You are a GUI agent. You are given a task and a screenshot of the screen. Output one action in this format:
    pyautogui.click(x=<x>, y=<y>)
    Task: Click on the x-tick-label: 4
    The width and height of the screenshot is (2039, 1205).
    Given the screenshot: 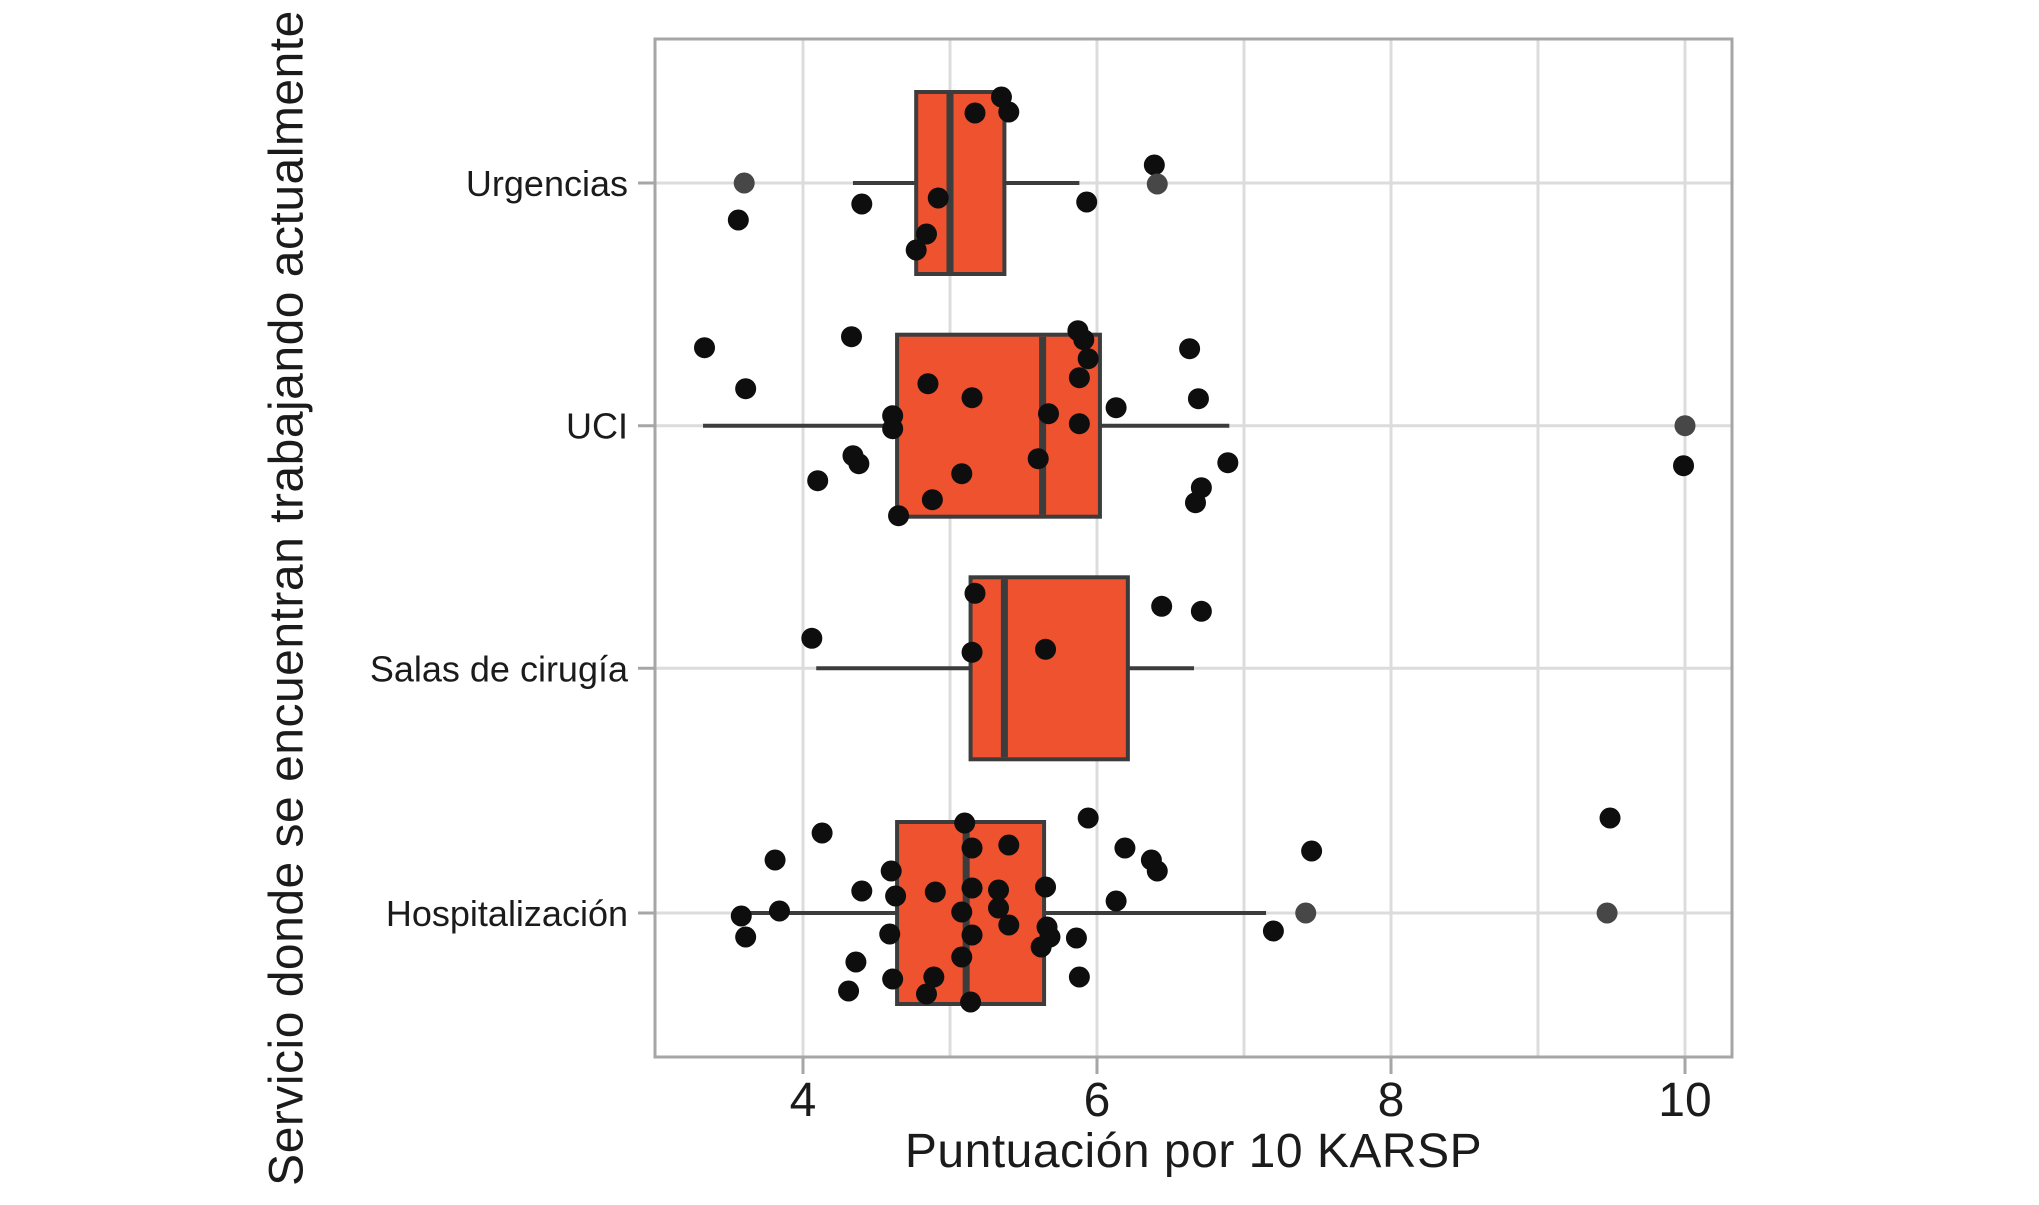 What is the action you would take?
    pyautogui.click(x=803, y=1100)
    